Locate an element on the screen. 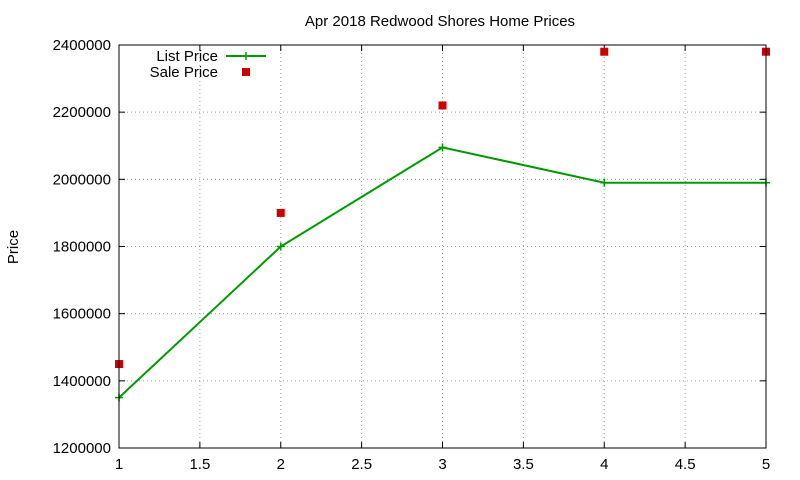  x-tick-label: 4 is located at coordinates (604, 464).